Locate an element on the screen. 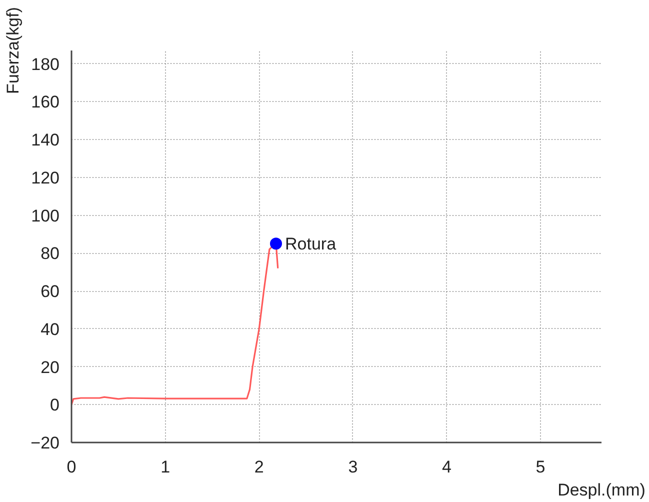 This screenshot has width=649, height=502. x-tick-label: 5 is located at coordinates (541, 467).